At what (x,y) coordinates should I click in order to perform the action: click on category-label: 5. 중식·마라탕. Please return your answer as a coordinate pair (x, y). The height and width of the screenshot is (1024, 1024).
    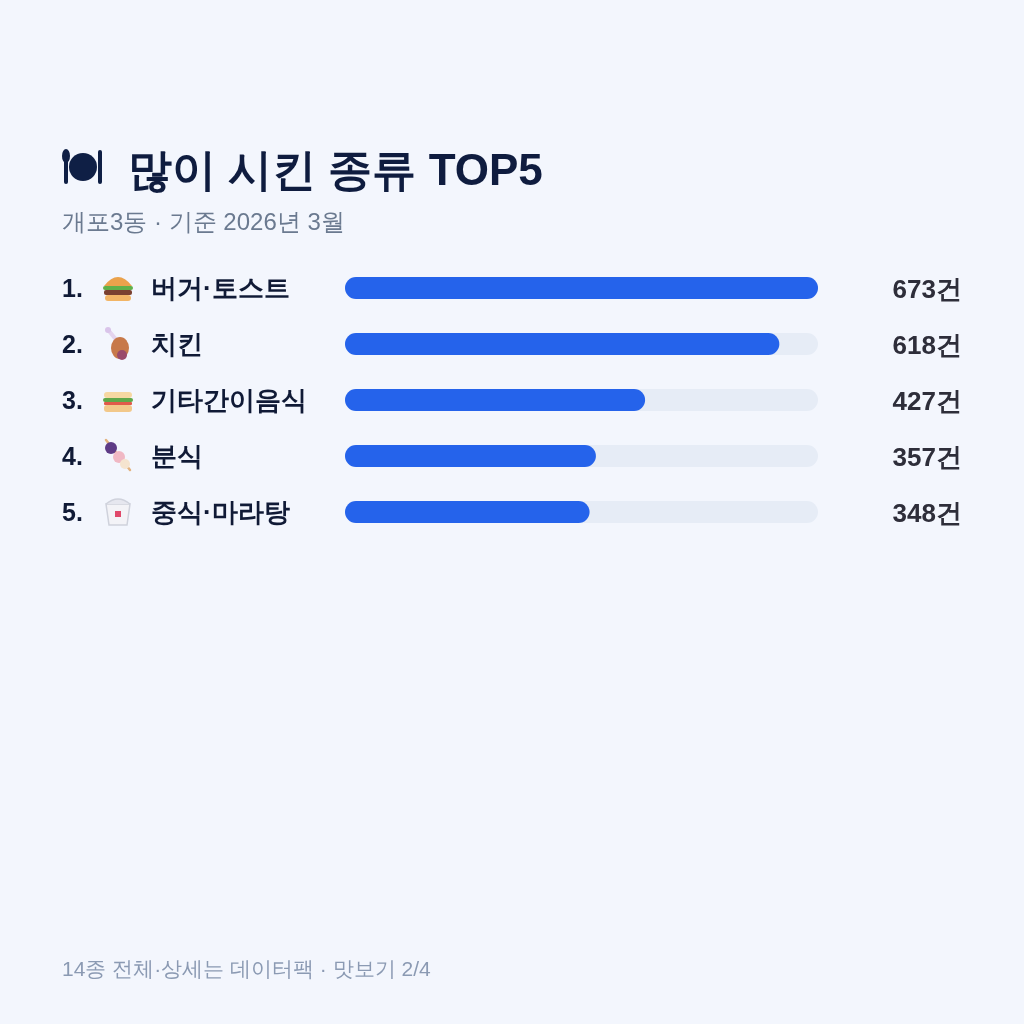
    Looking at the image, I should click on (176, 512).